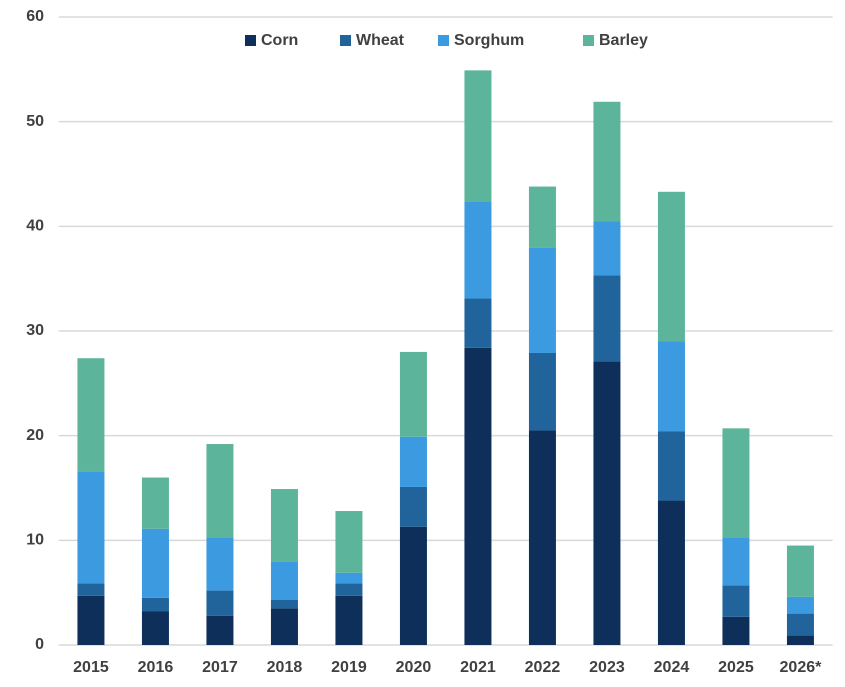  I want to click on x-tick-label: 2024, so click(672, 667).